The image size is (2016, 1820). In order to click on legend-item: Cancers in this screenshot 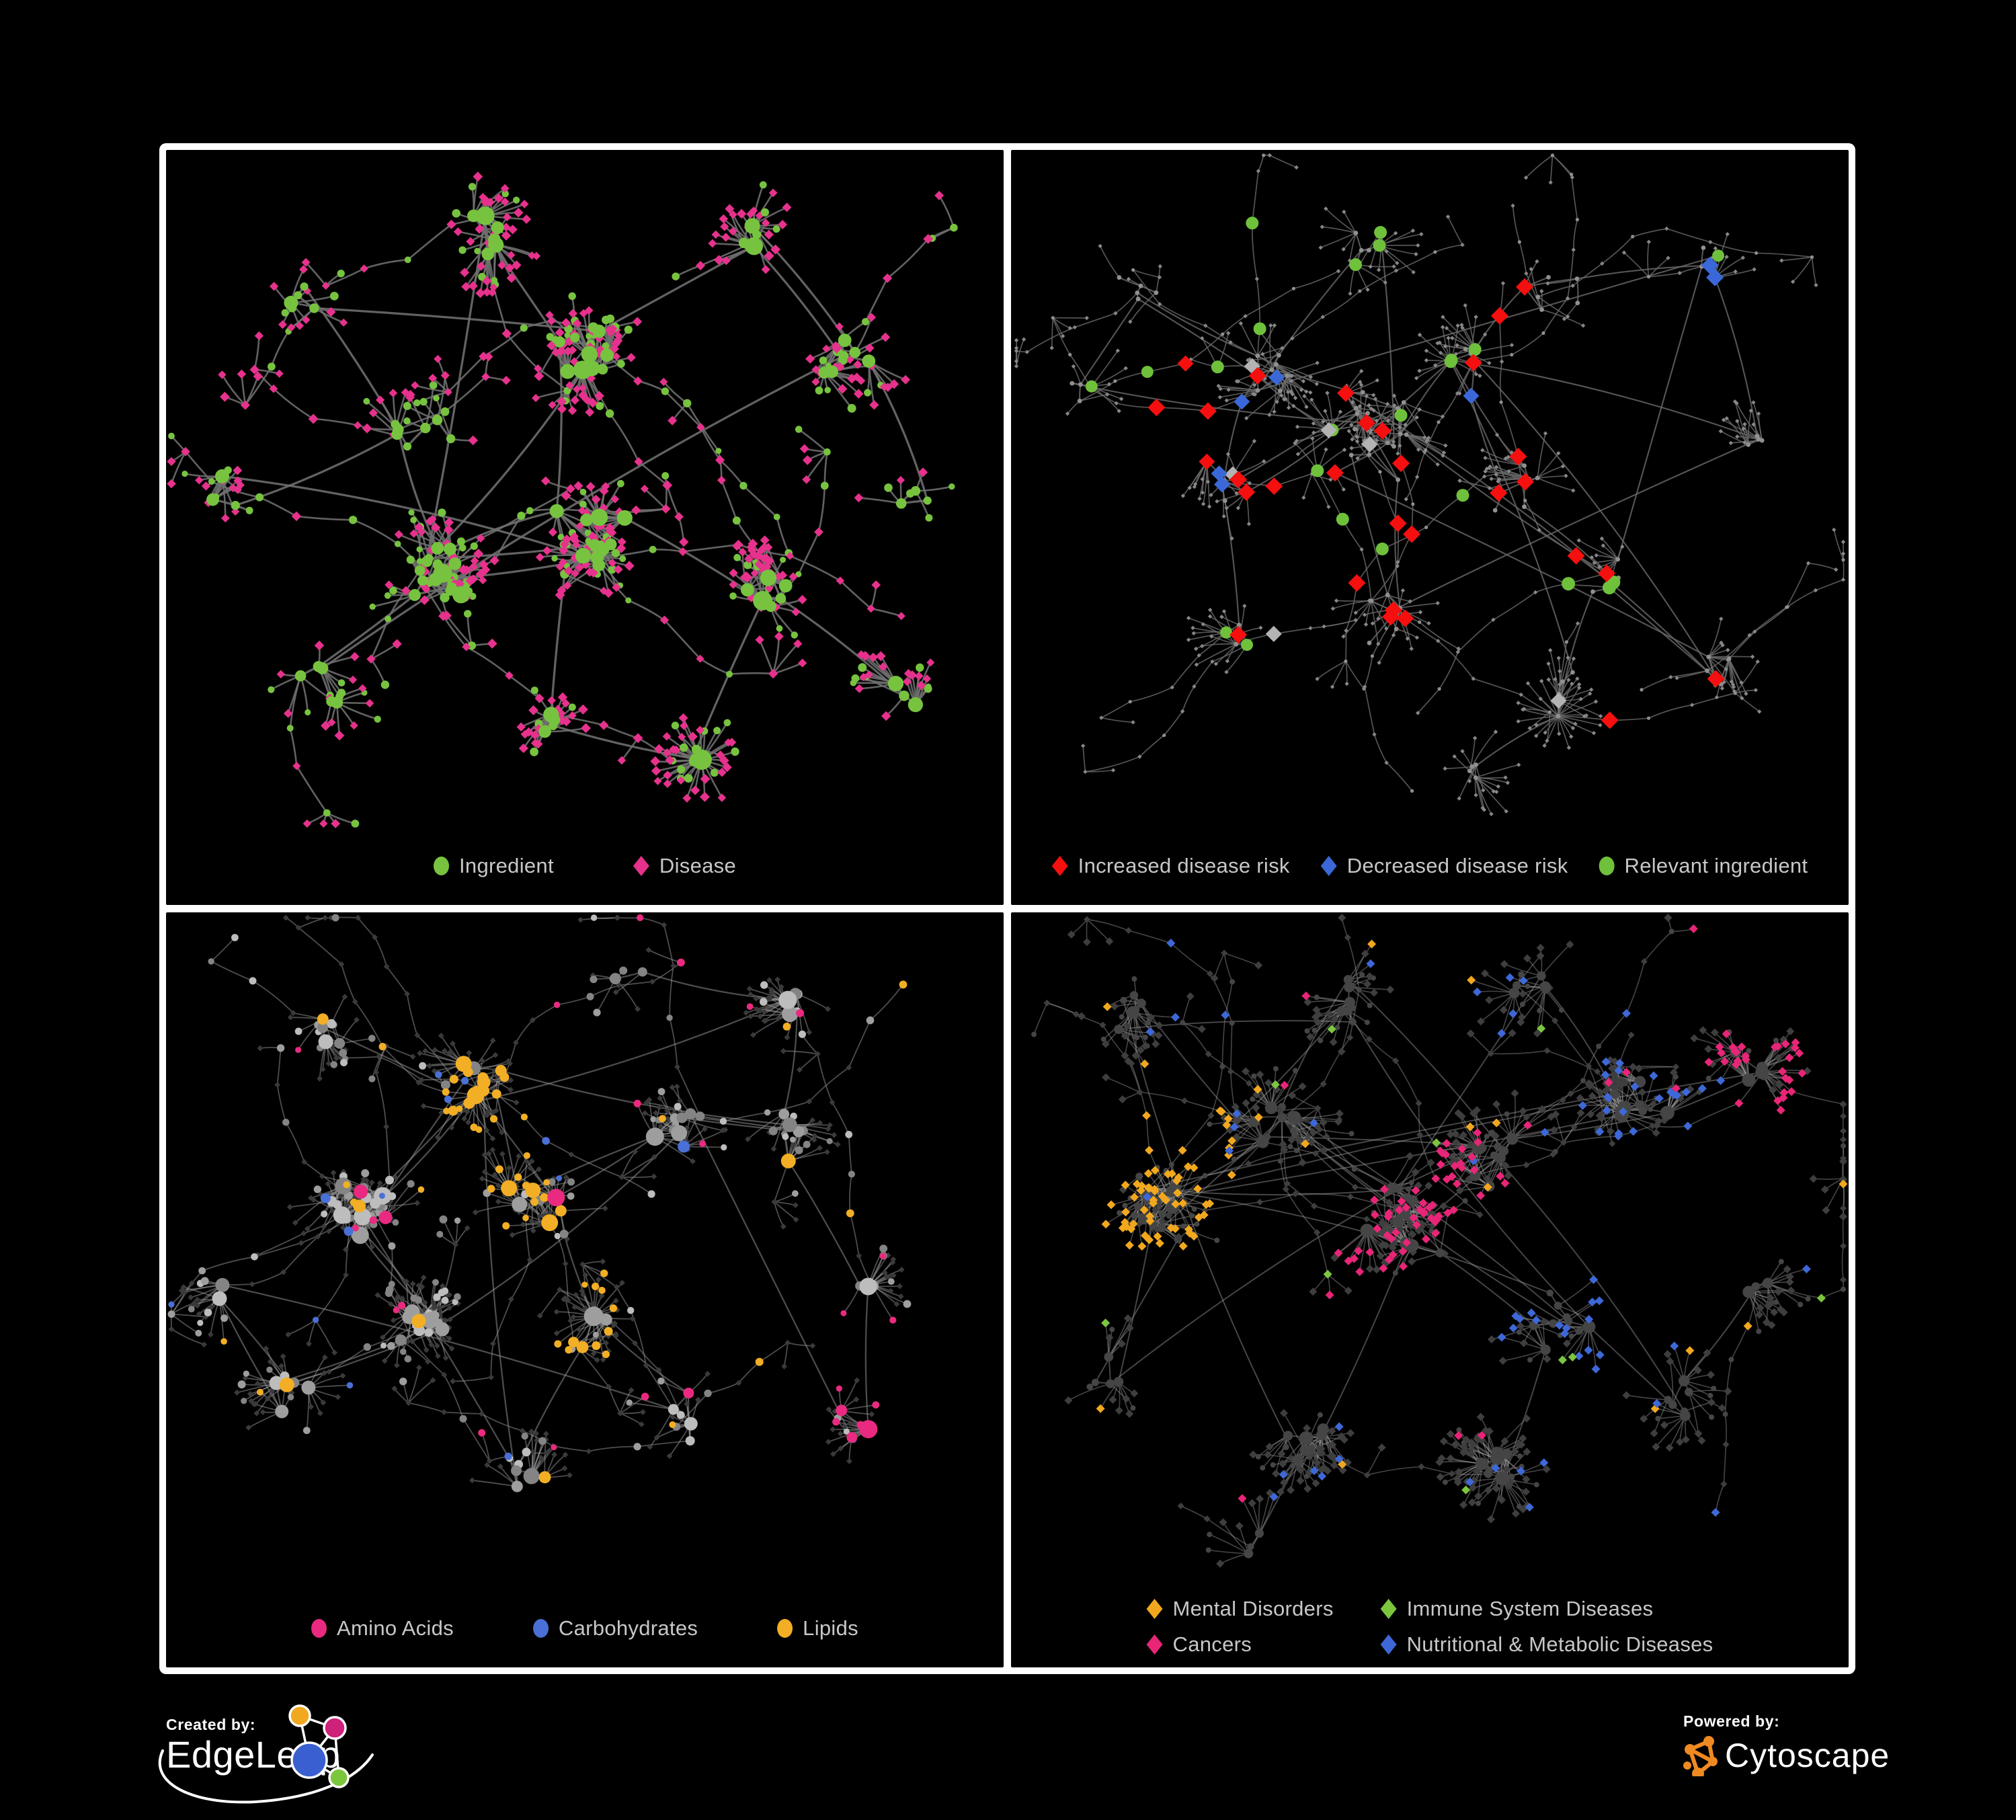, I will do `click(1199, 1644)`.